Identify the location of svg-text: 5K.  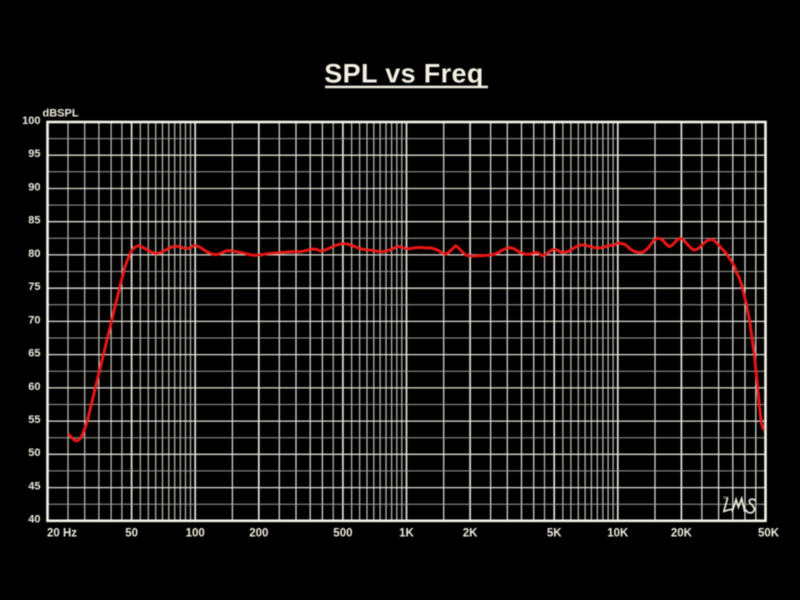
(554, 534).